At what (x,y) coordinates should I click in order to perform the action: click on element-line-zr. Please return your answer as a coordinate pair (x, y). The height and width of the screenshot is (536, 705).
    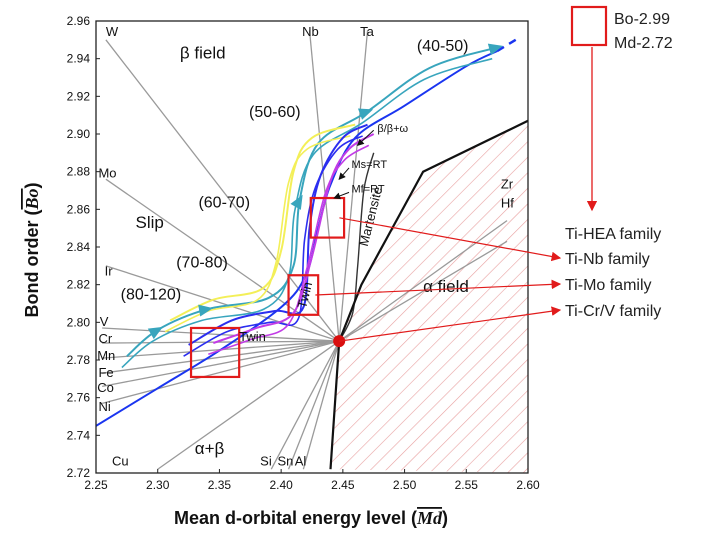
    Looking at the image, I should click on (423, 281).